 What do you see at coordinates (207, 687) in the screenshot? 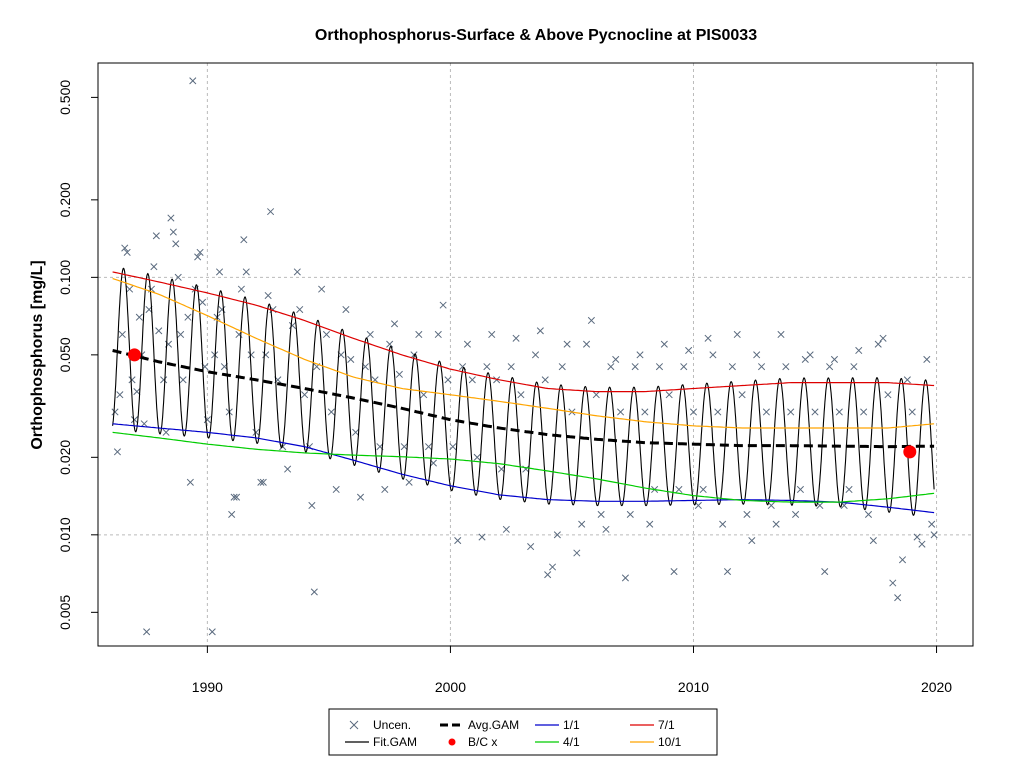
I see `x-tick-label: 1990` at bounding box center [207, 687].